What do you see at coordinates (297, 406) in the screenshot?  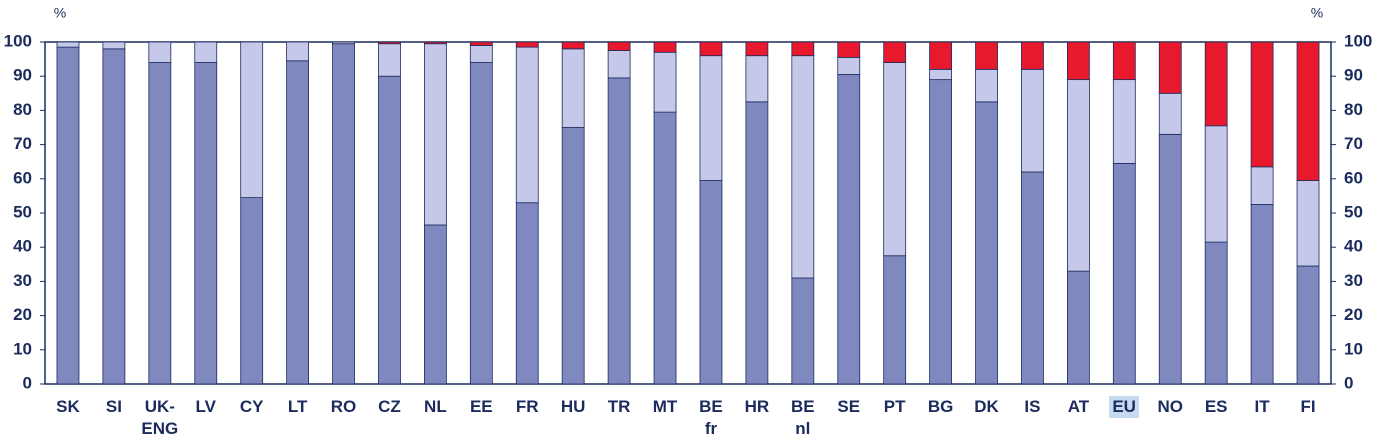 I see `x-tick-label: LT` at bounding box center [297, 406].